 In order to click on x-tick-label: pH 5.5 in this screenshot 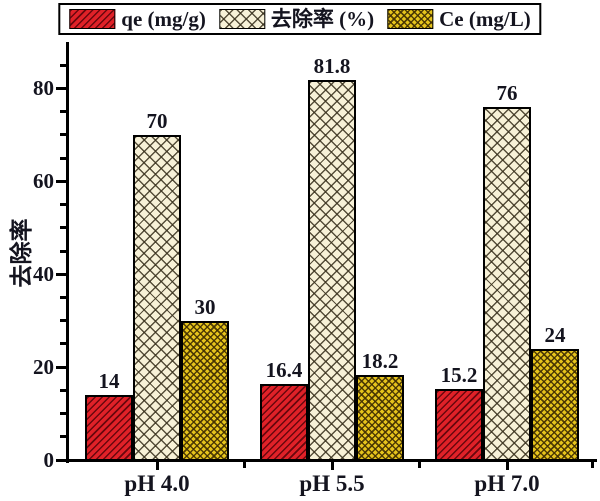, I will do `click(332, 483)`.